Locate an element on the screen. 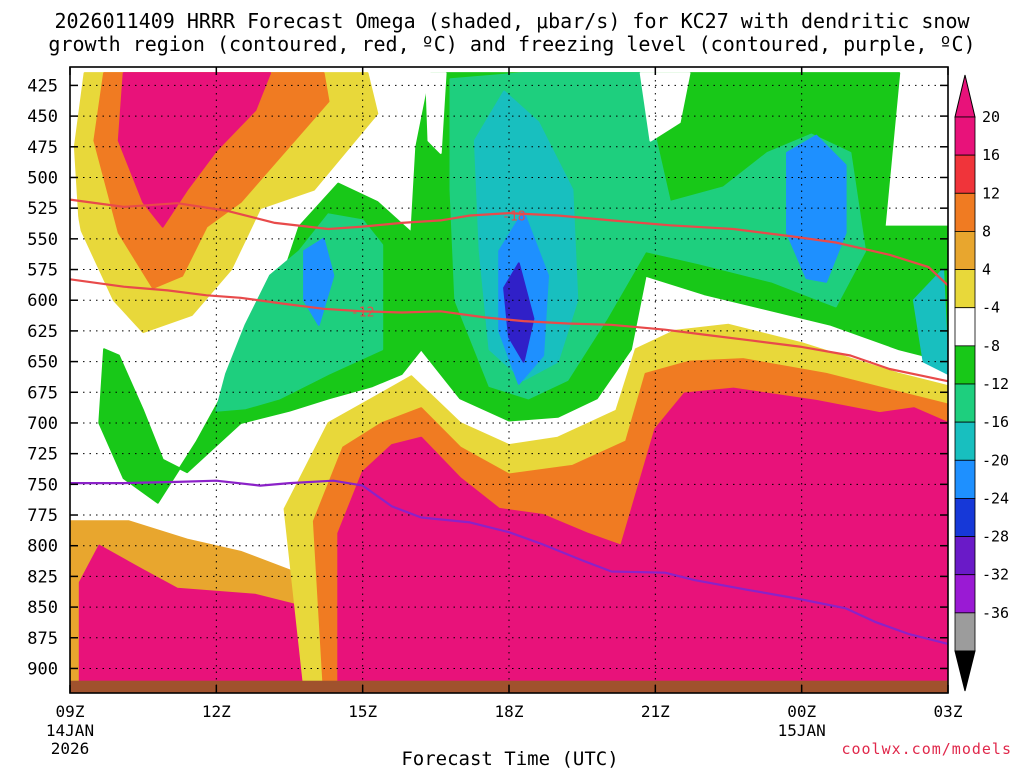 Image resolution: width=1024 pixels, height=768 pixels. omega-region-white-right is located at coordinates (665, 107).